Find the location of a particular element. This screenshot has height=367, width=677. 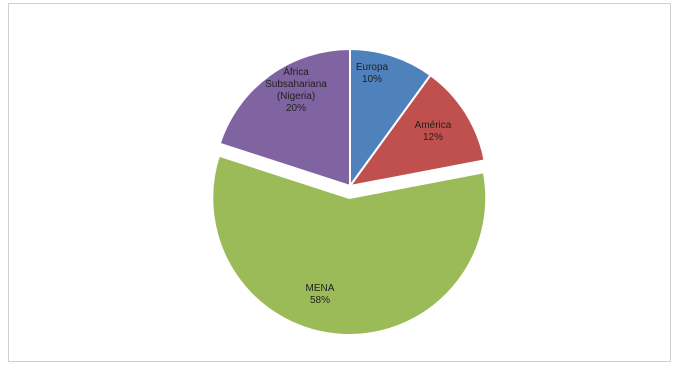

slice-label-0: Europa 10% is located at coordinates (372, 73).